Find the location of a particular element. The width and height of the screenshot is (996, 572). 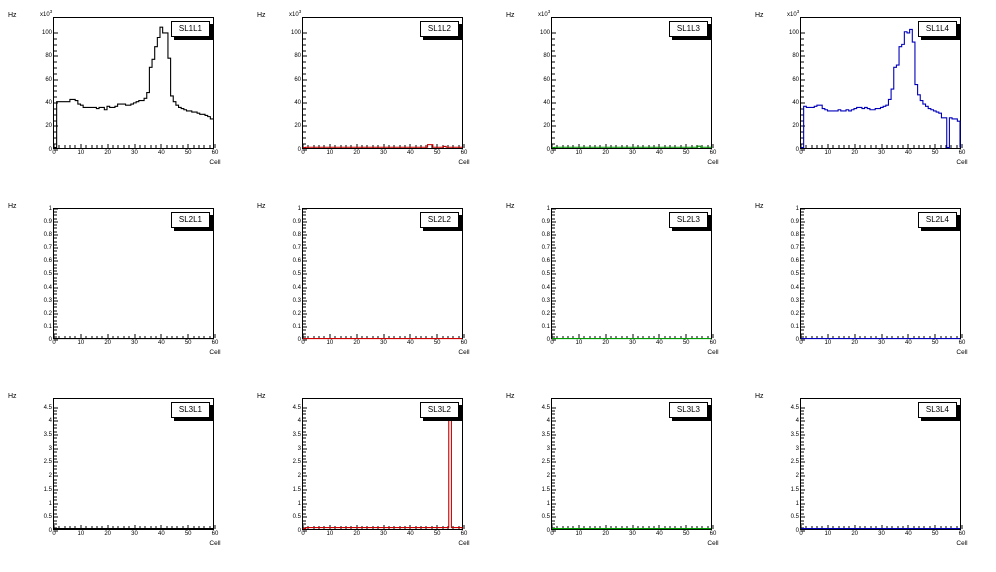

y-tick-label: 40 is located at coordinates (297, 103).